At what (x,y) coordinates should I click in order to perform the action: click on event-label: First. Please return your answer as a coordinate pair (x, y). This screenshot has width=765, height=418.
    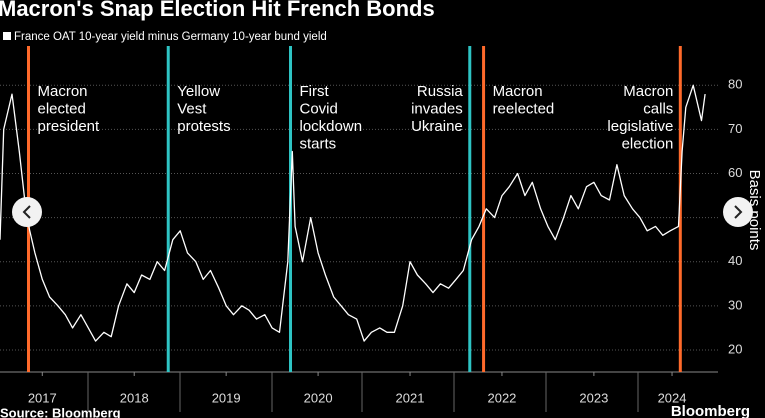
    Looking at the image, I should click on (315, 91).